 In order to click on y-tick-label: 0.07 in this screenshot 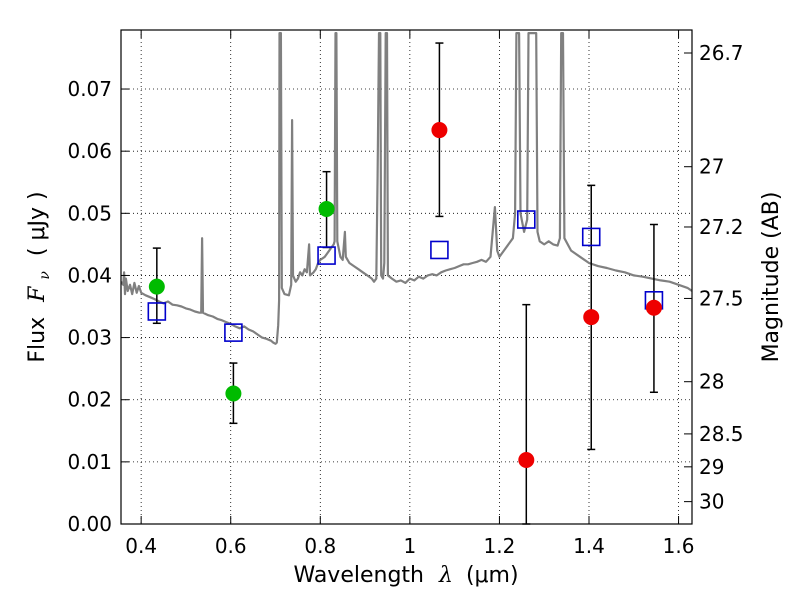, I will do `click(89, 89)`.